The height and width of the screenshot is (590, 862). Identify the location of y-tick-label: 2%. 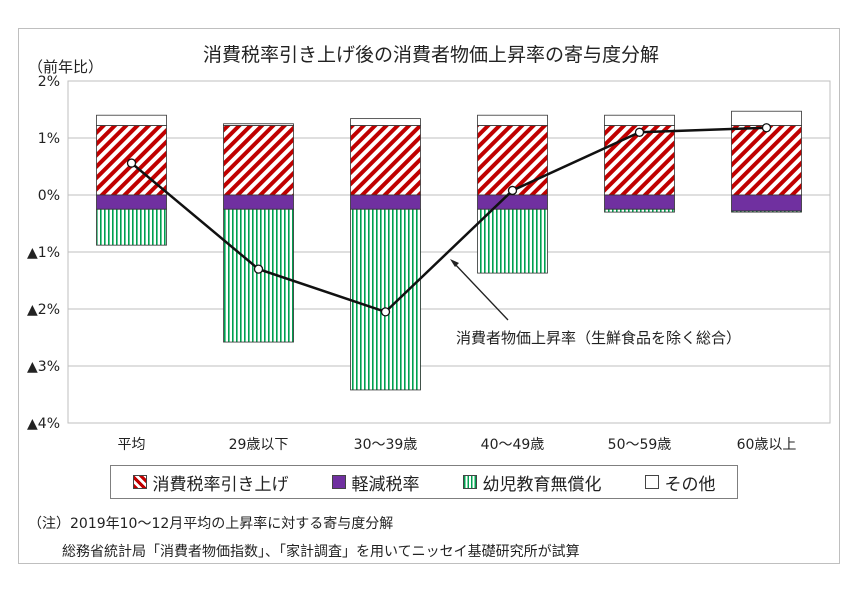
(49, 82).